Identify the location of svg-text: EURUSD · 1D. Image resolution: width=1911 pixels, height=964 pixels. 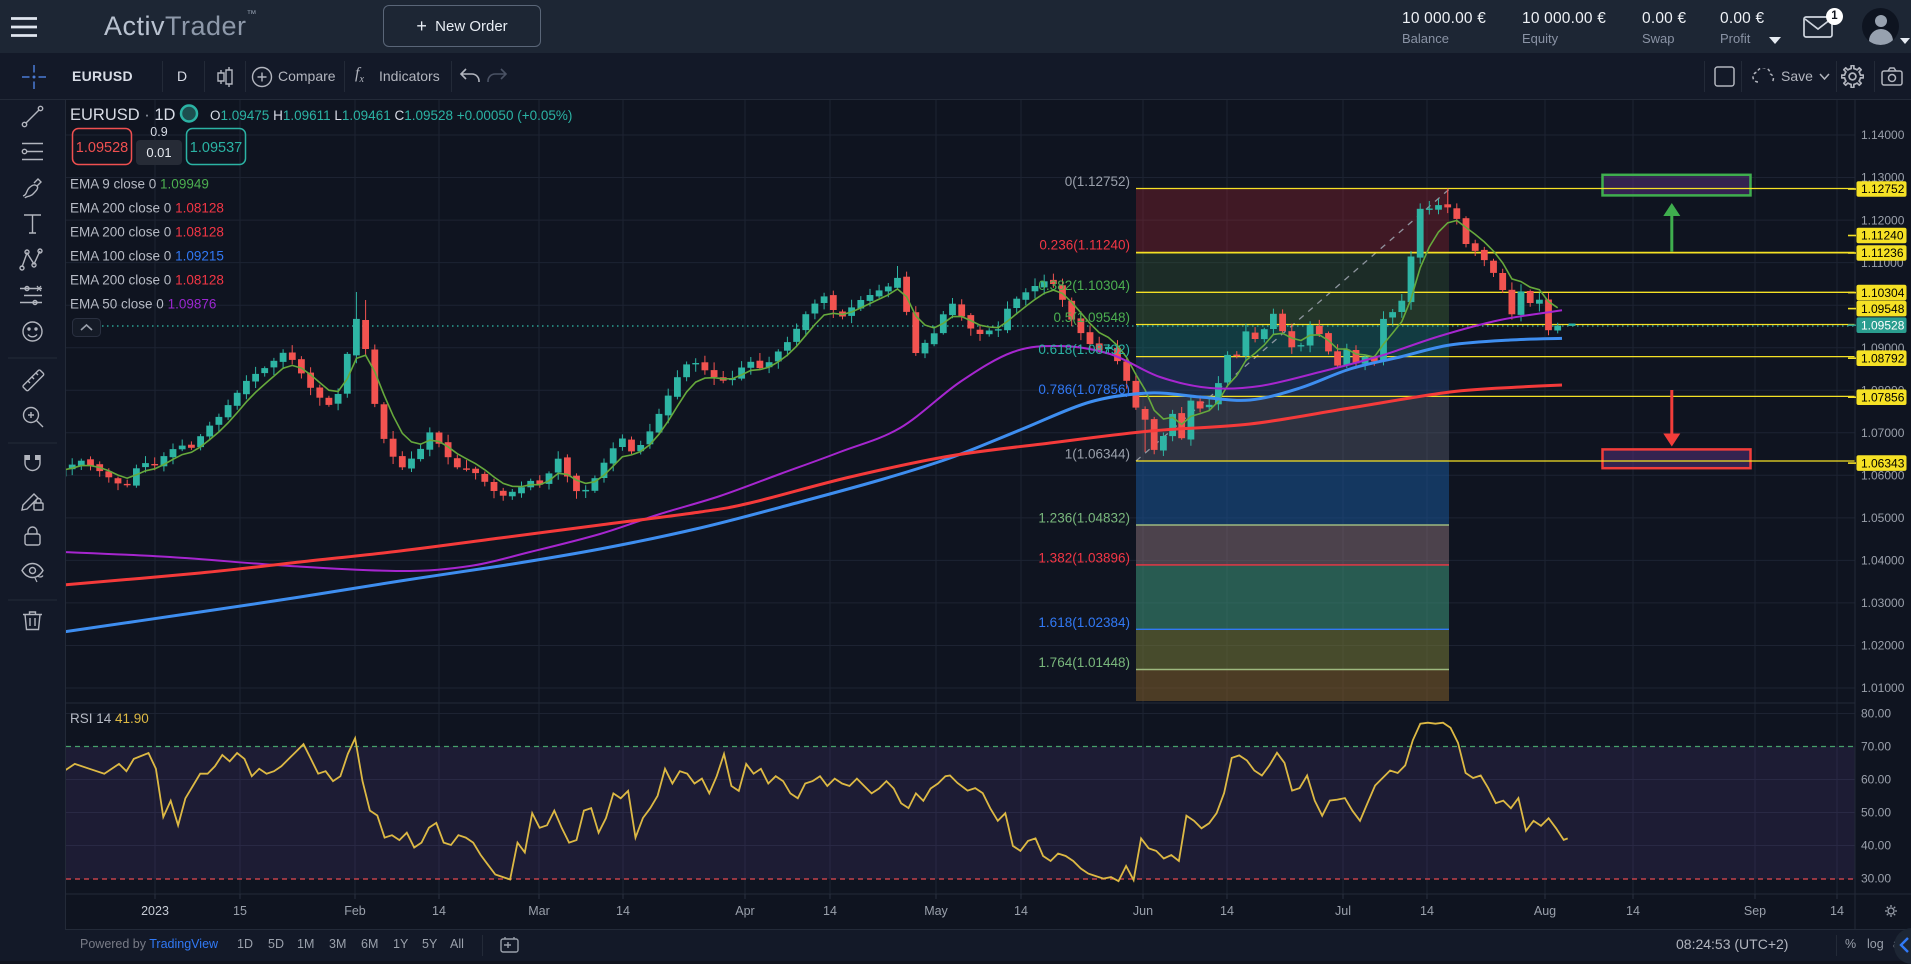
(123, 115).